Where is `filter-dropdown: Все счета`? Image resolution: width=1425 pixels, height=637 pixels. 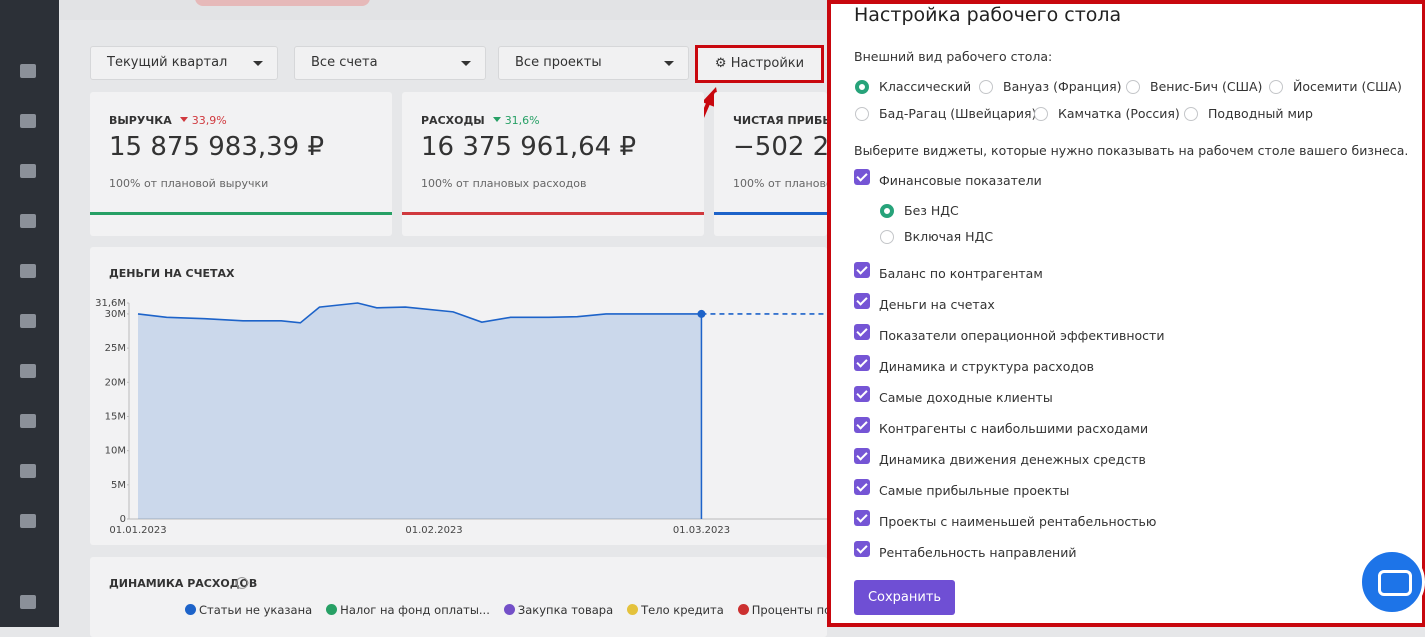
filter-dropdown: Все счета is located at coordinates (390, 63).